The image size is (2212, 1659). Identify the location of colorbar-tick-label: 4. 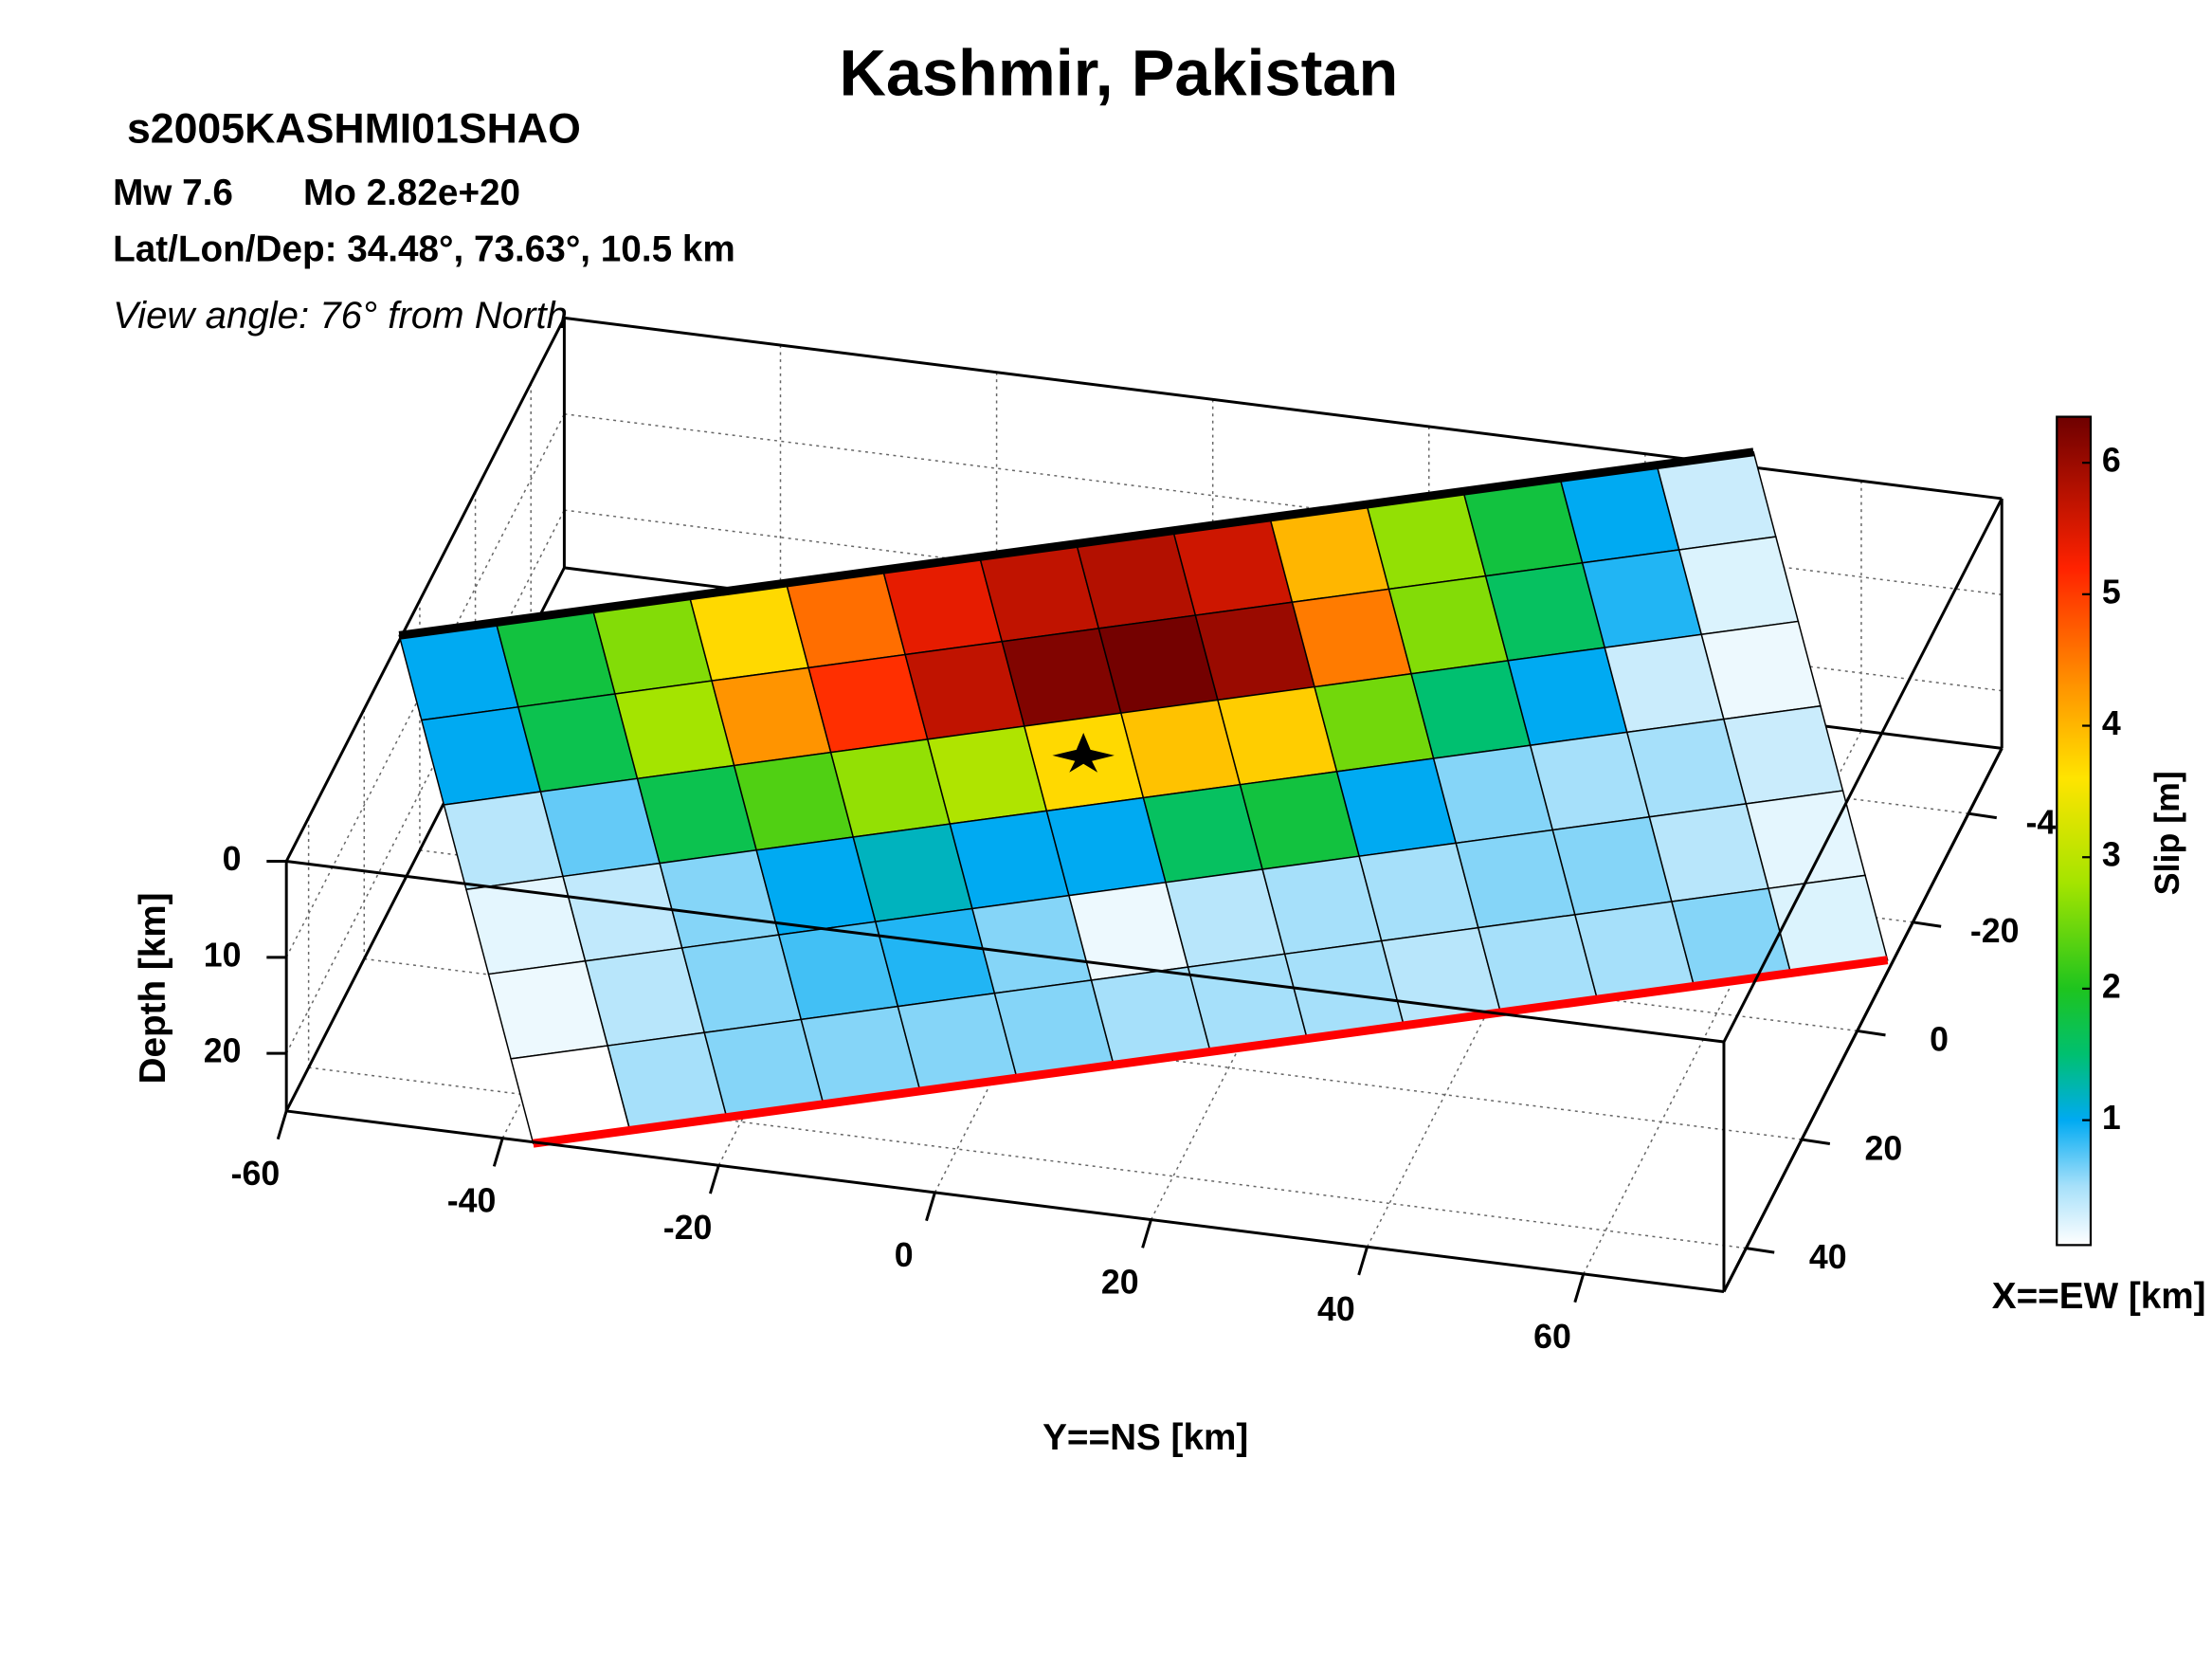
(2111, 723).